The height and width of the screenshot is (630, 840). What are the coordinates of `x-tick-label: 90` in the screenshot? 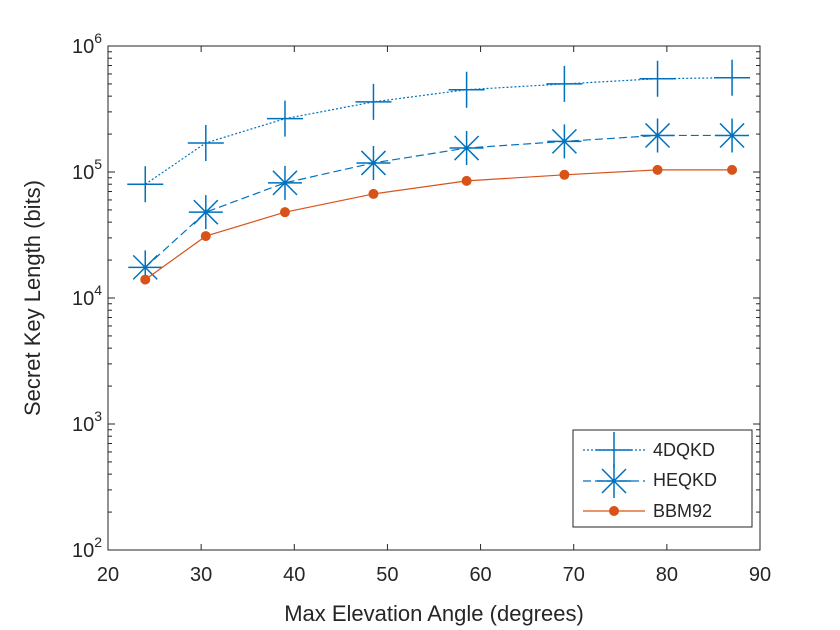 It's located at (760, 575).